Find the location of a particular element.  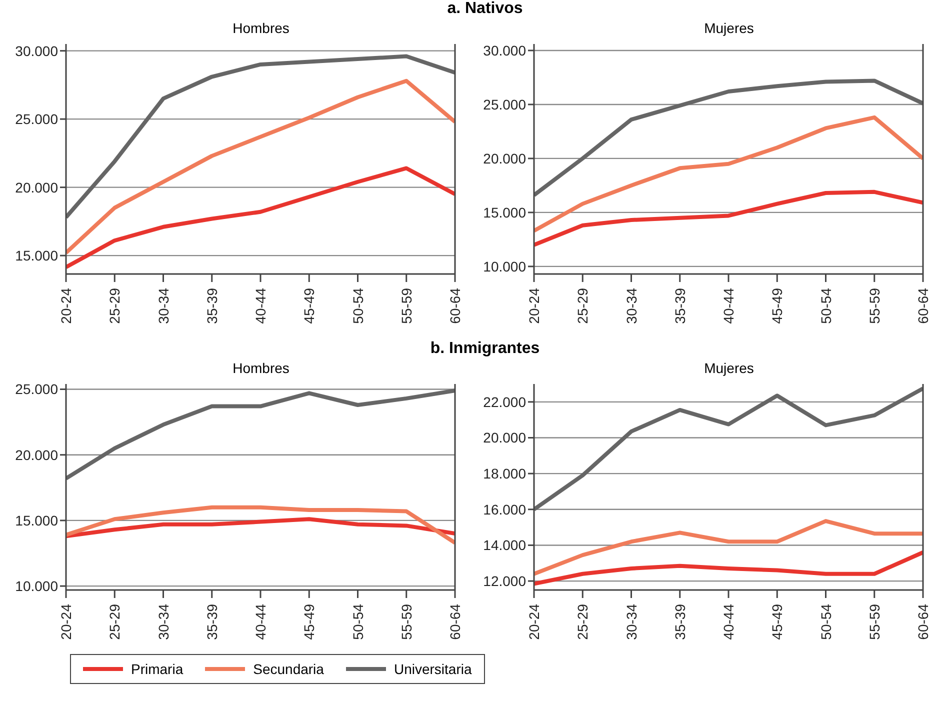

y-tick-label: 12.000 is located at coordinates (504, 581).